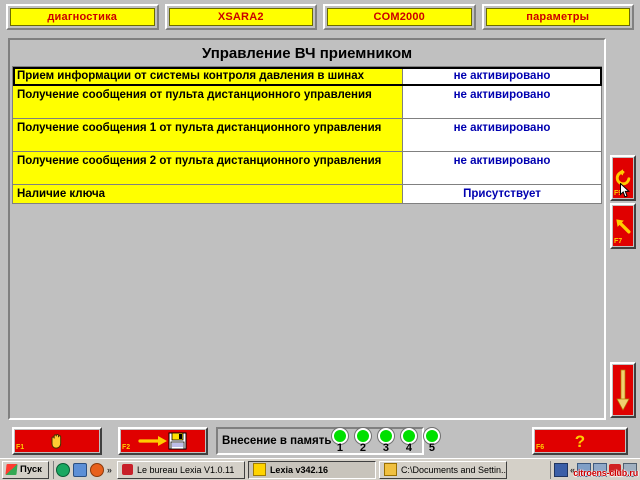  Describe the element at coordinates (560, 469) in the screenshot. I see `language-indicator-icon` at that location.